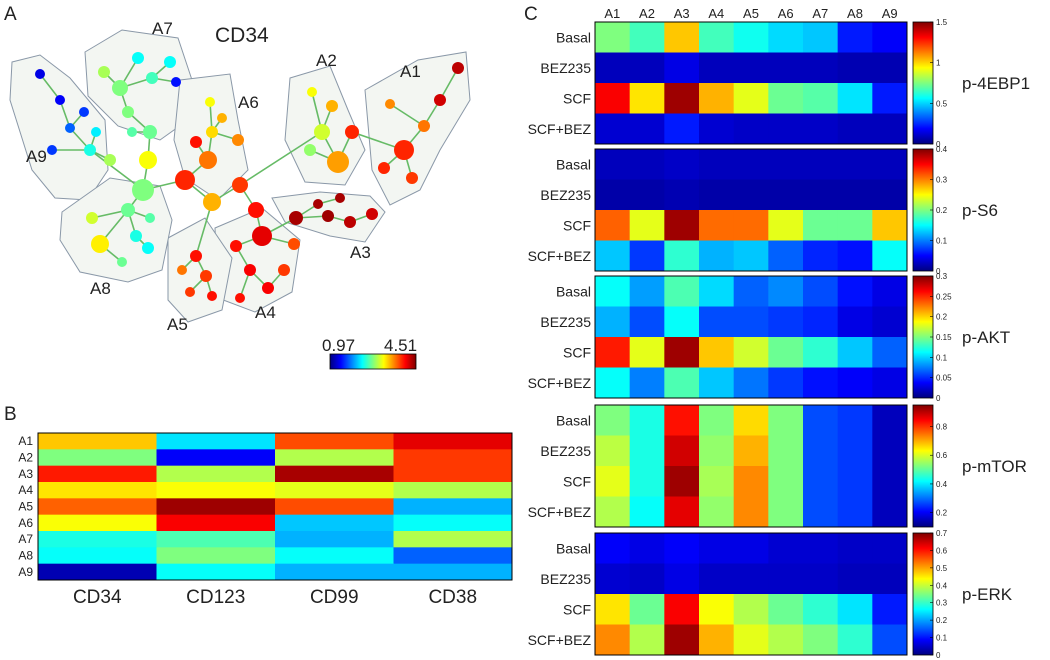 The image size is (1050, 660). What do you see at coordinates (942, 568) in the screenshot?
I see `colorbar-tick-label: 0.5` at bounding box center [942, 568].